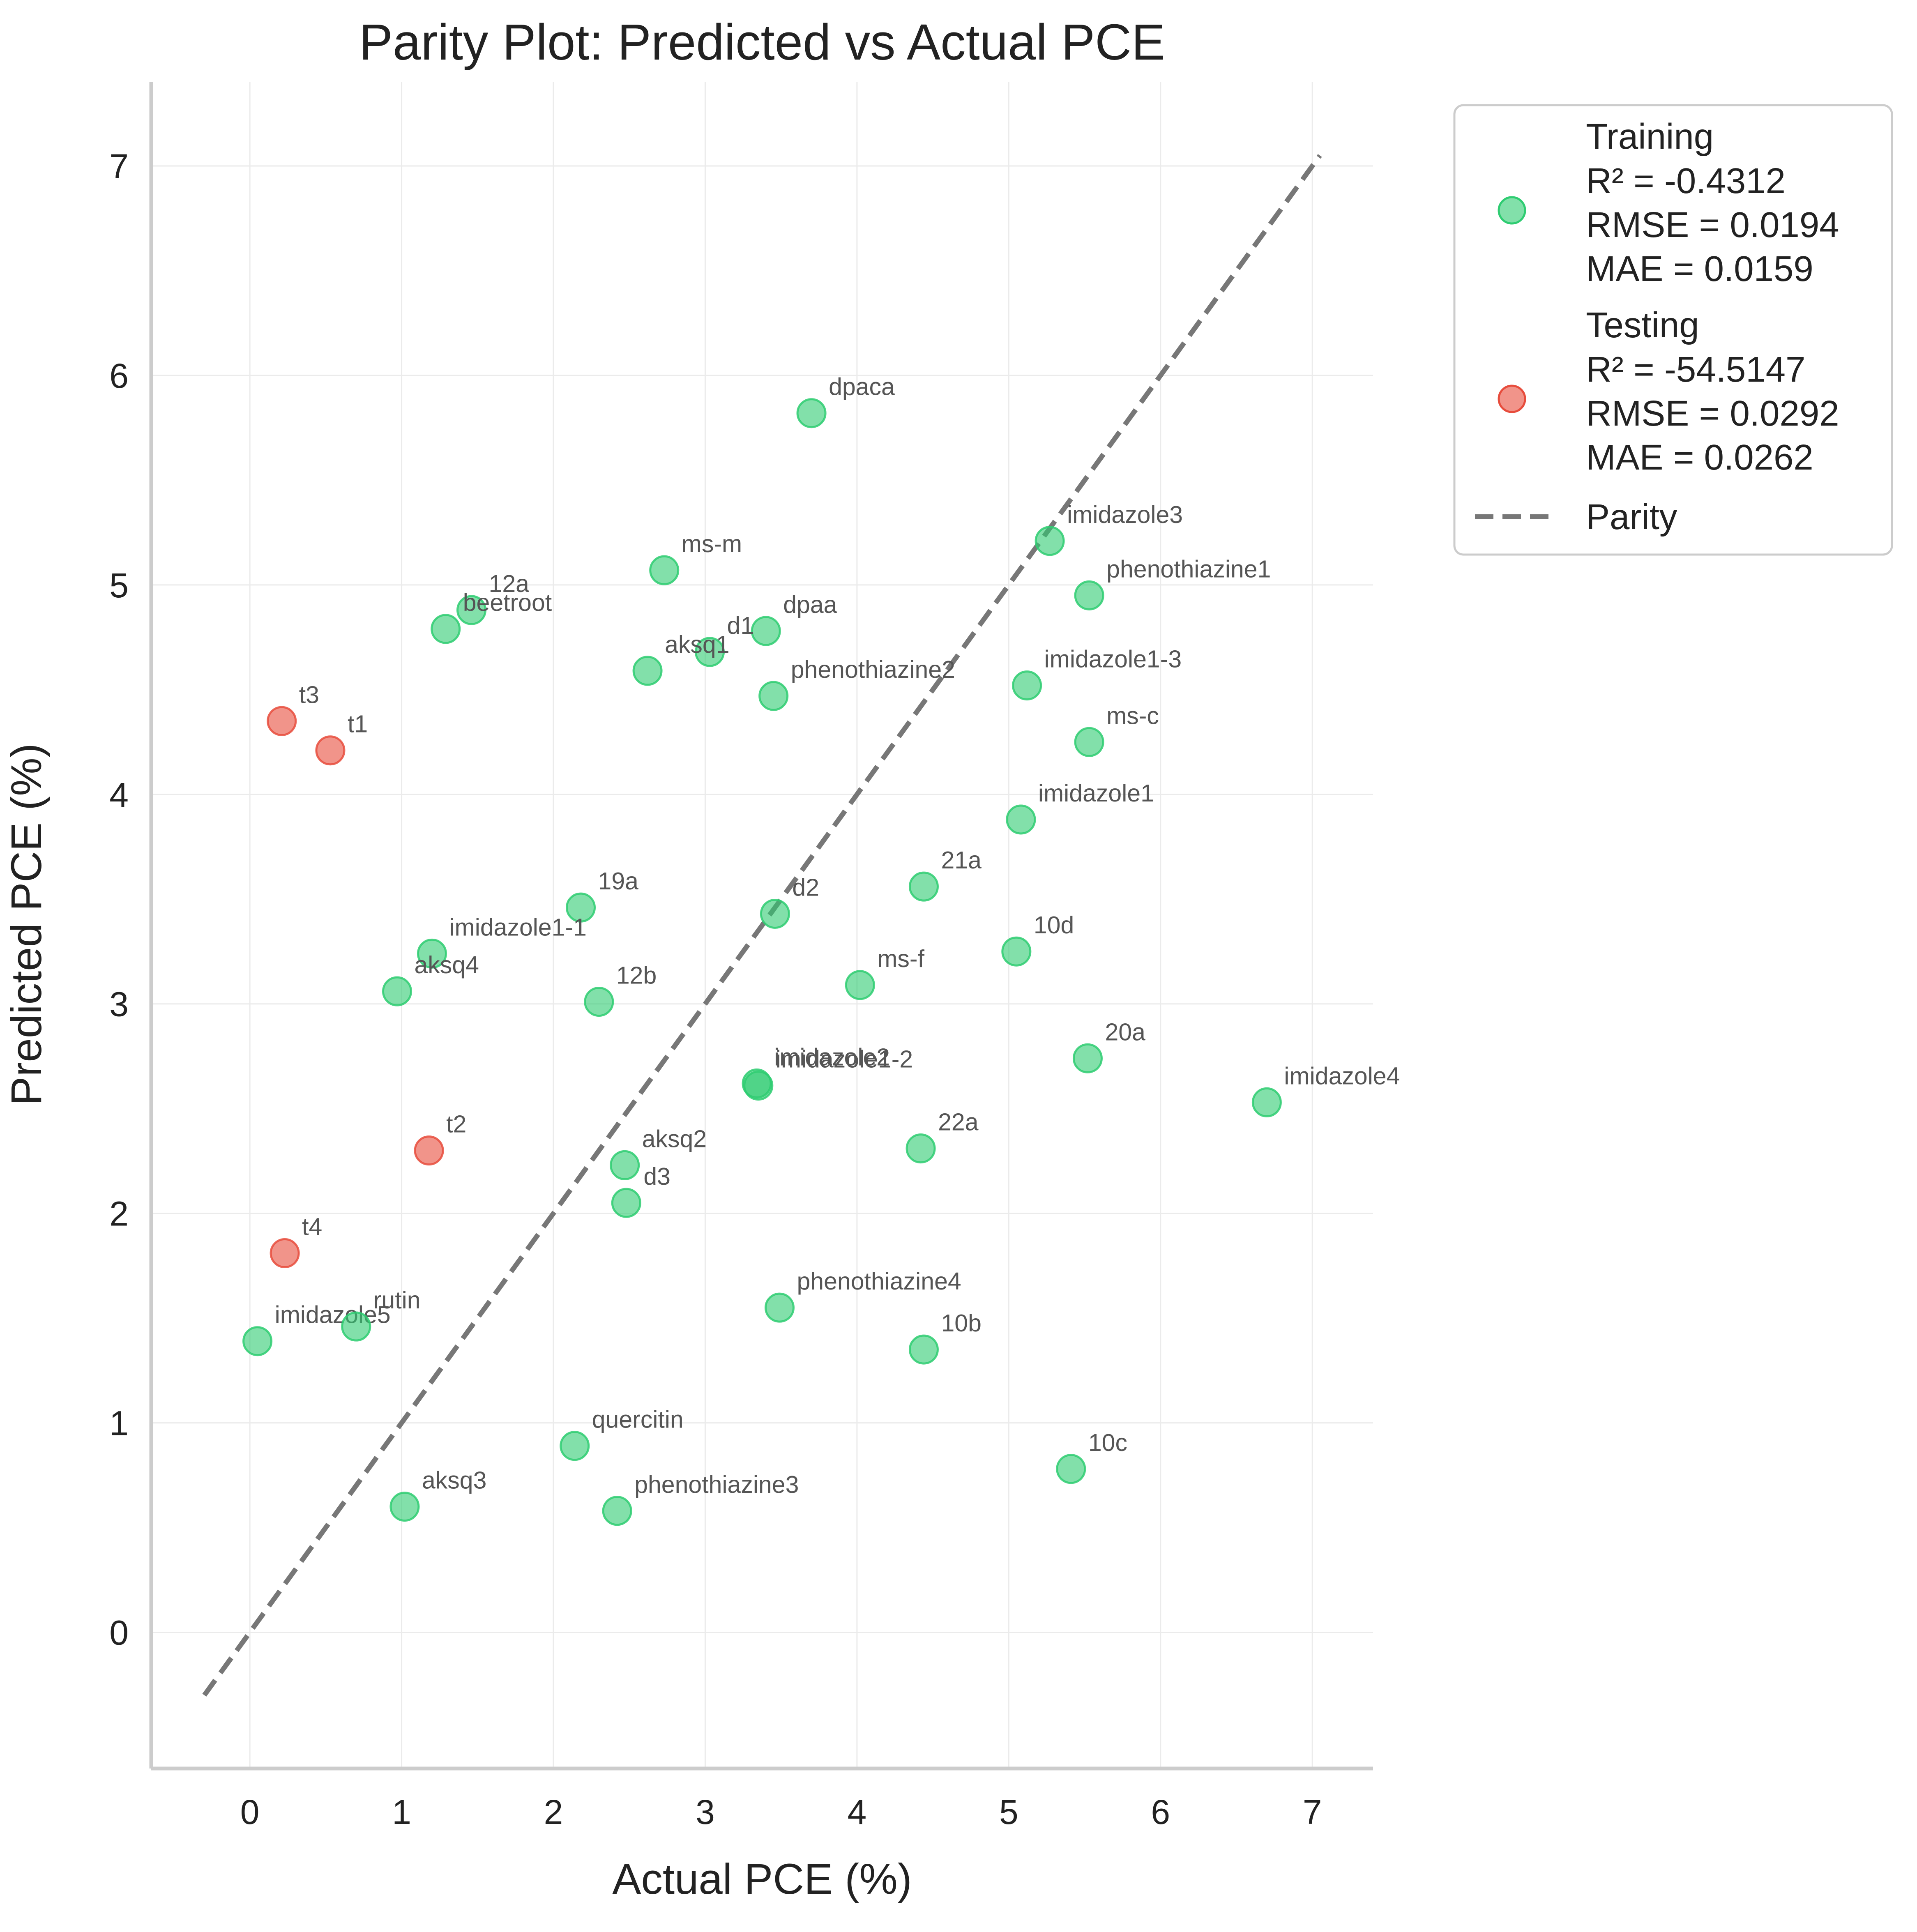 Image resolution: width=1917 pixels, height=1932 pixels. Describe the element at coordinates (656, 1176) in the screenshot. I see `point-label: d3` at that location.